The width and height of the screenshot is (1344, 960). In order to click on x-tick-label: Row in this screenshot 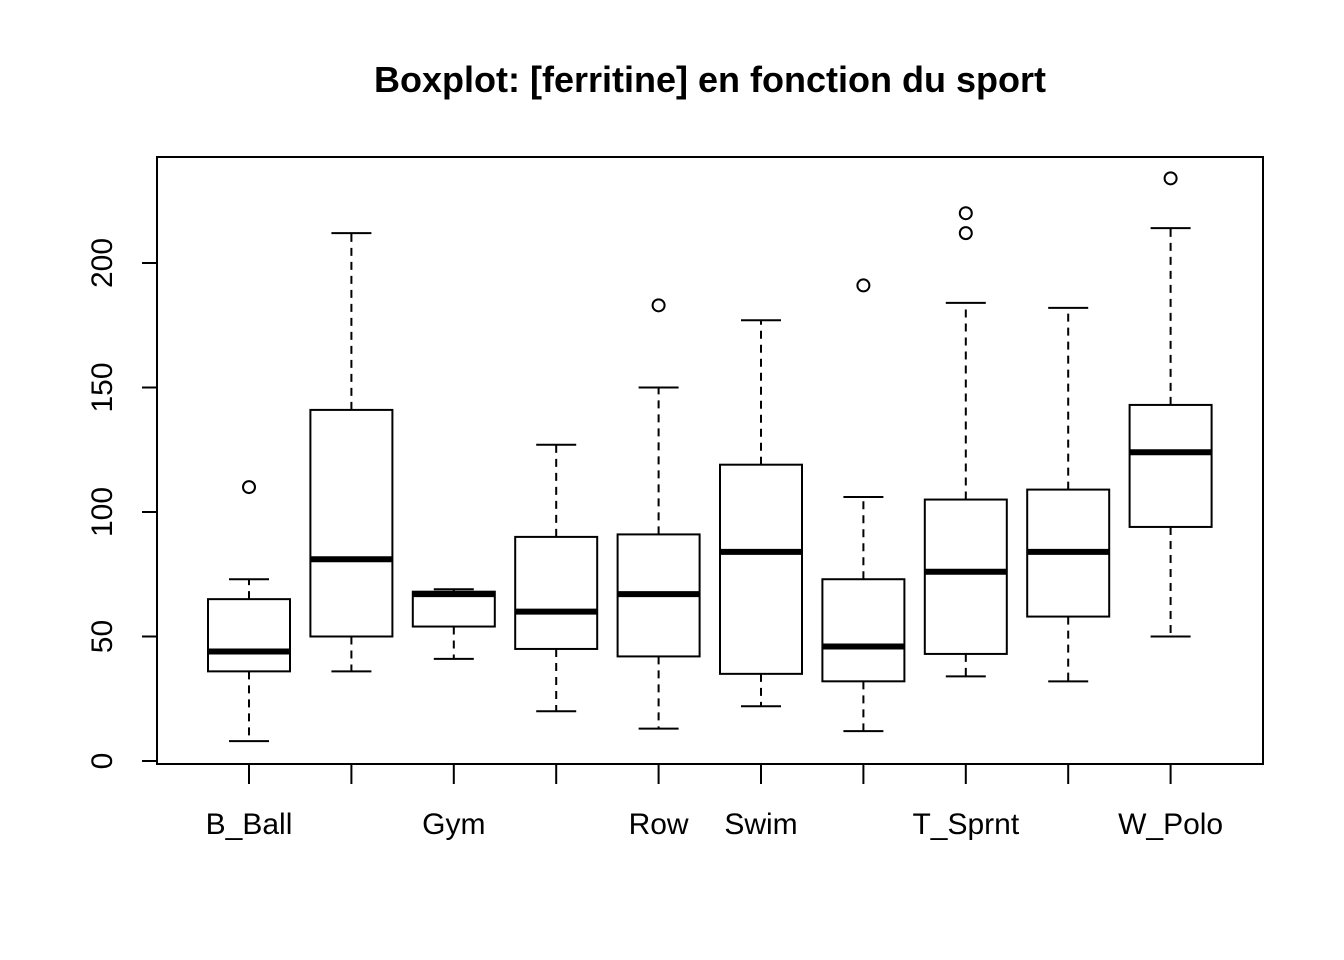, I will do `click(659, 824)`.